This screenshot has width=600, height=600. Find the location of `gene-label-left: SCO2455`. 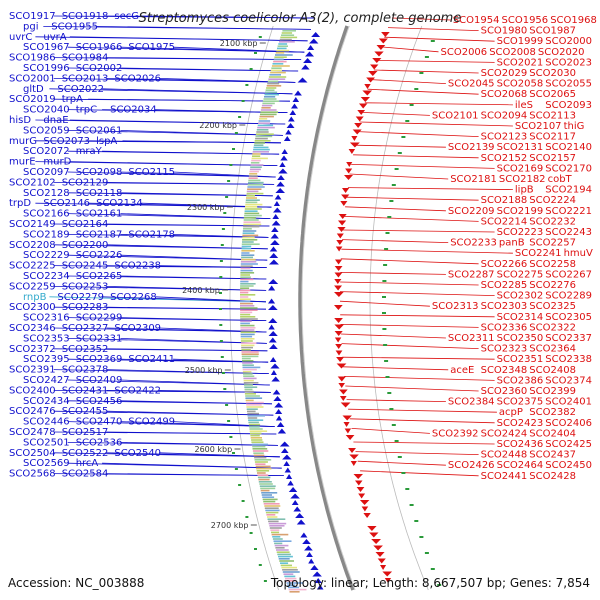

gene-label-left: SCO2455 is located at coordinates (85, 411).